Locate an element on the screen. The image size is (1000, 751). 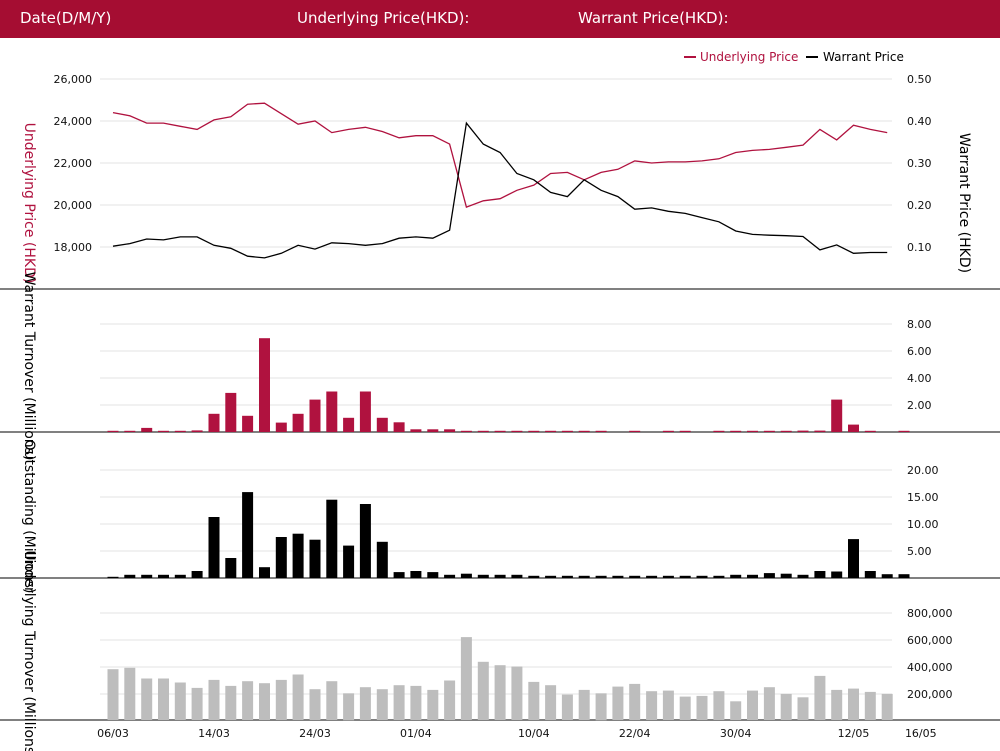
y-axis-label-left: Warrant Turnover (Millions) is located at coordinates (29, 366).